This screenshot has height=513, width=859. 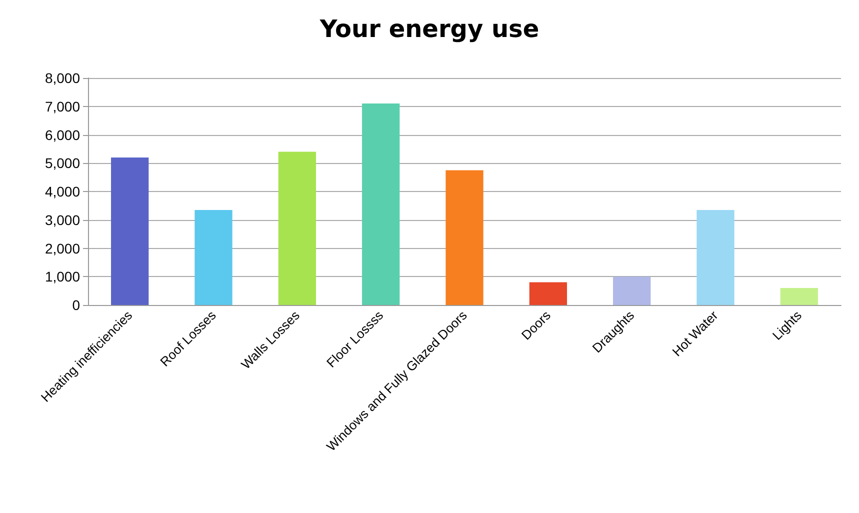 I want to click on y-tick-label: 8,000, so click(x=62, y=78).